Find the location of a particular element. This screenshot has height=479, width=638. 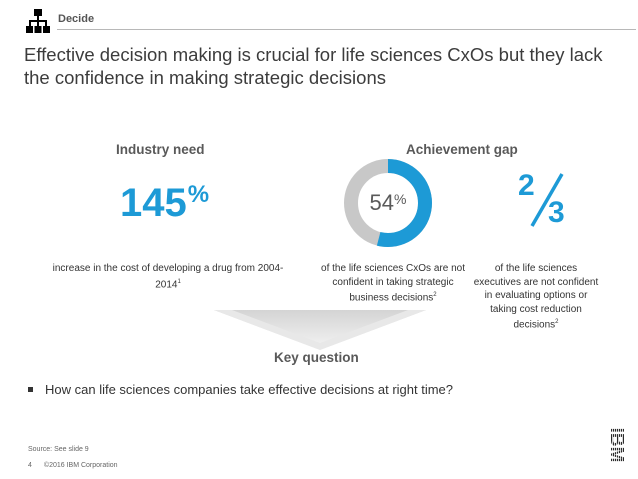

achievement-gap-heading: Achievement gap is located at coordinates (462, 149).